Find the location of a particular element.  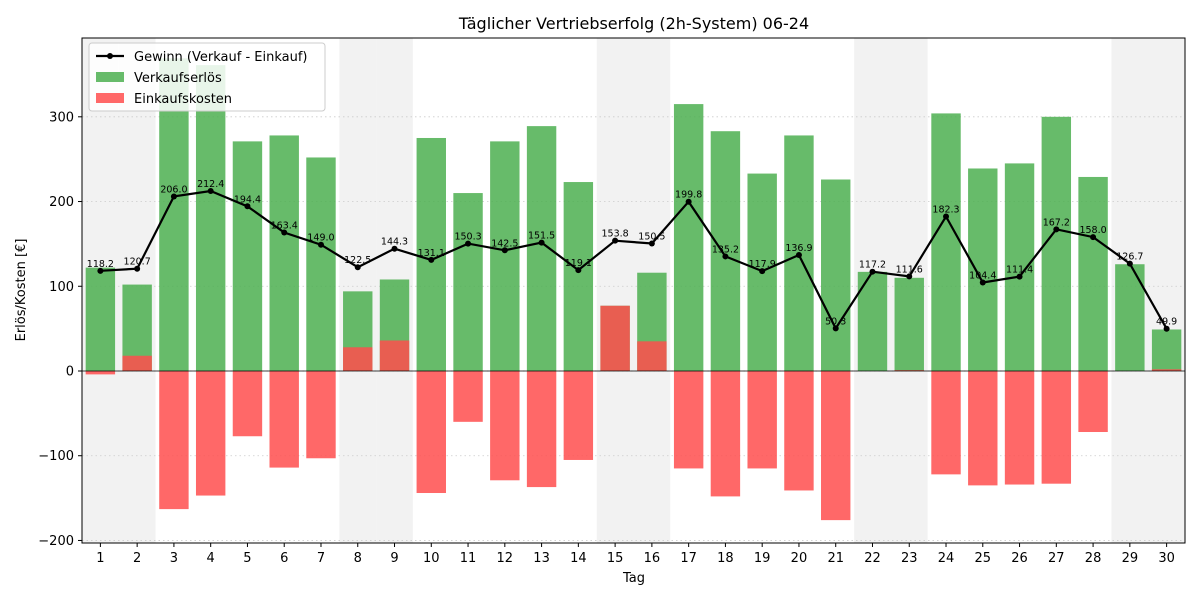

profit-data-label: 135.2 is located at coordinates (725, 249).